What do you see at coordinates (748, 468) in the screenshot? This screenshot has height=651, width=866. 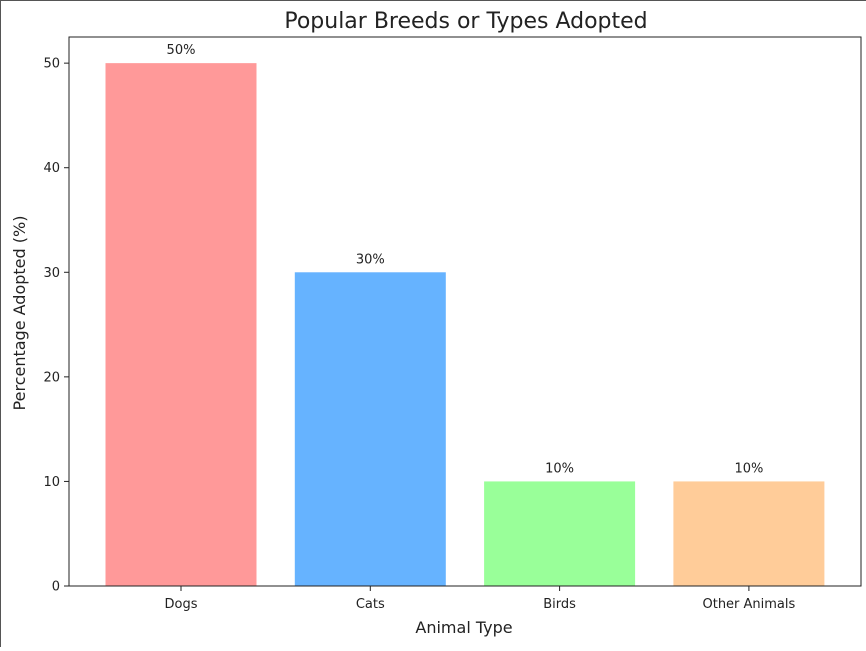 I see `data-label-other-animals: 10%` at bounding box center [748, 468].